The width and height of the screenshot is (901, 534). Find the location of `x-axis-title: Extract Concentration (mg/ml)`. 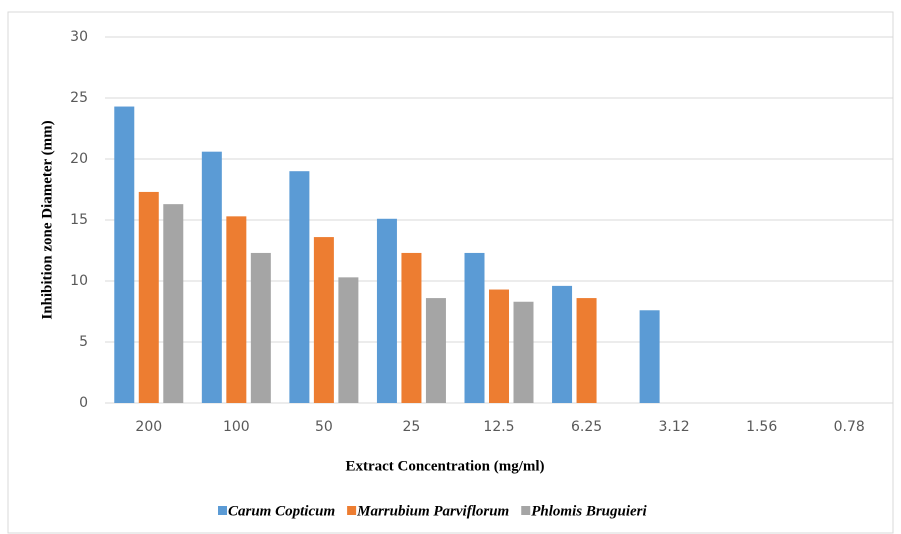

x-axis-title: Extract Concentration (mg/ml) is located at coordinates (444, 466).